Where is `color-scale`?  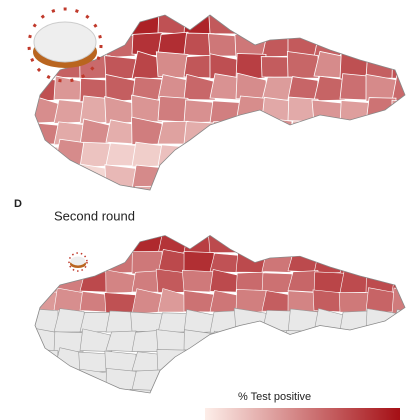 color-scale is located at coordinates (302, 414).